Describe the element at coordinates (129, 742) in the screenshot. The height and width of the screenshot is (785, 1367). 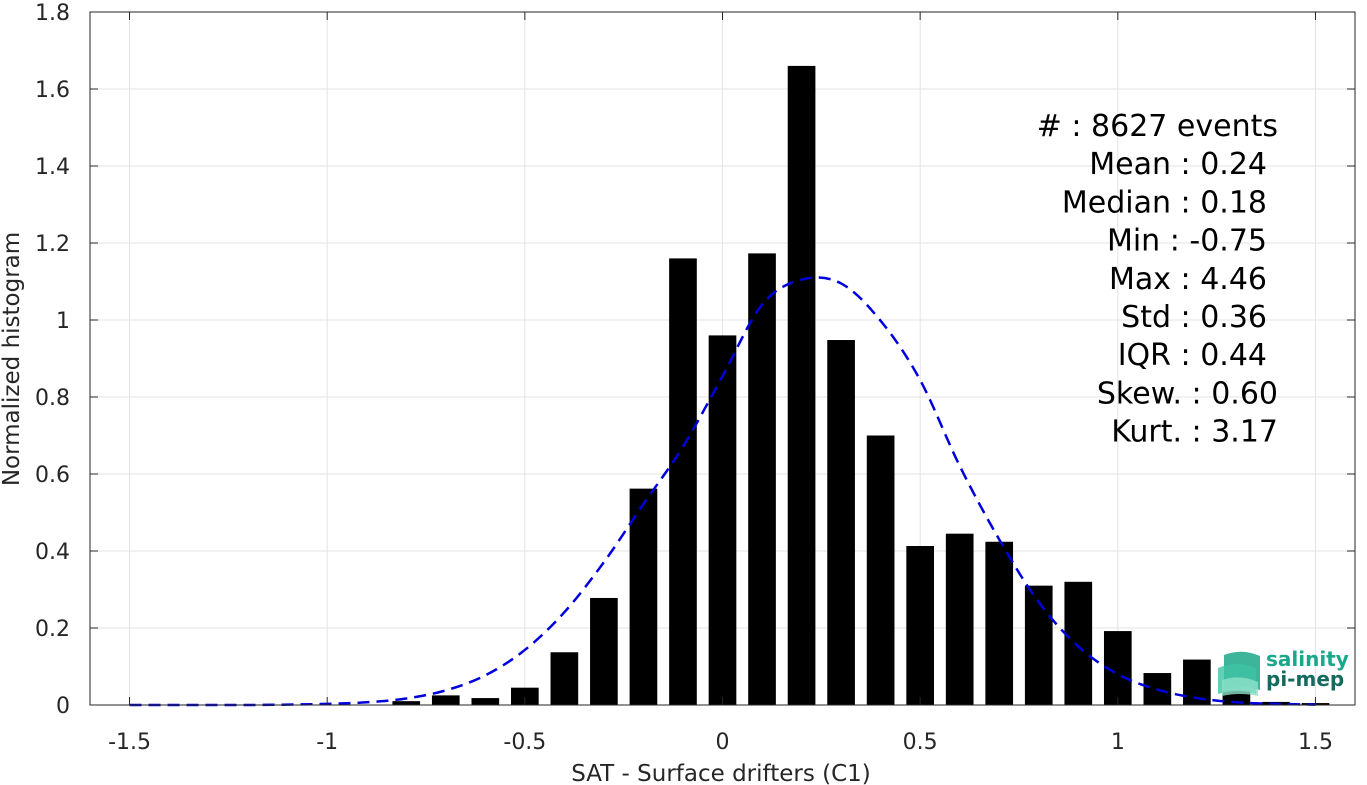
I see `x-tick-label: -1.5` at that location.